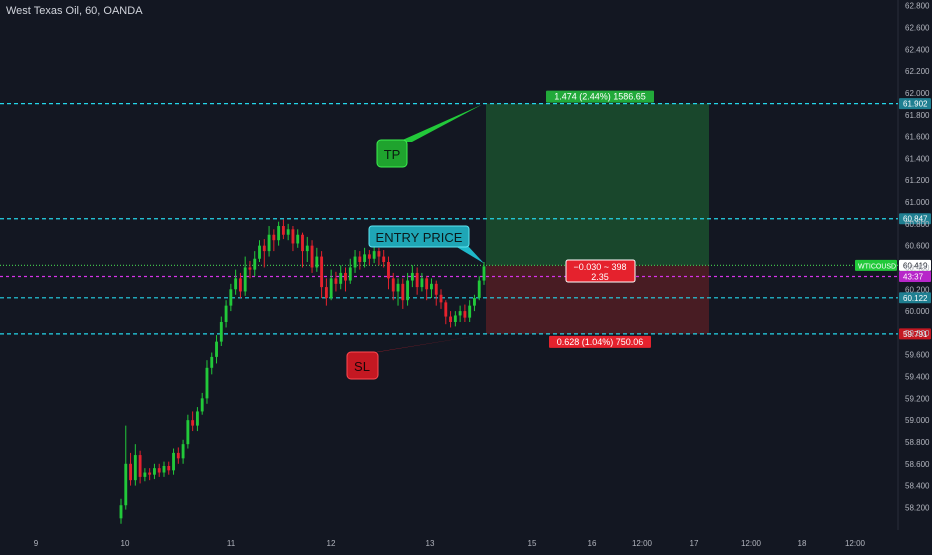  Describe the element at coordinates (440, 123) in the screenshot. I see `tp-callout-pointer` at that location.